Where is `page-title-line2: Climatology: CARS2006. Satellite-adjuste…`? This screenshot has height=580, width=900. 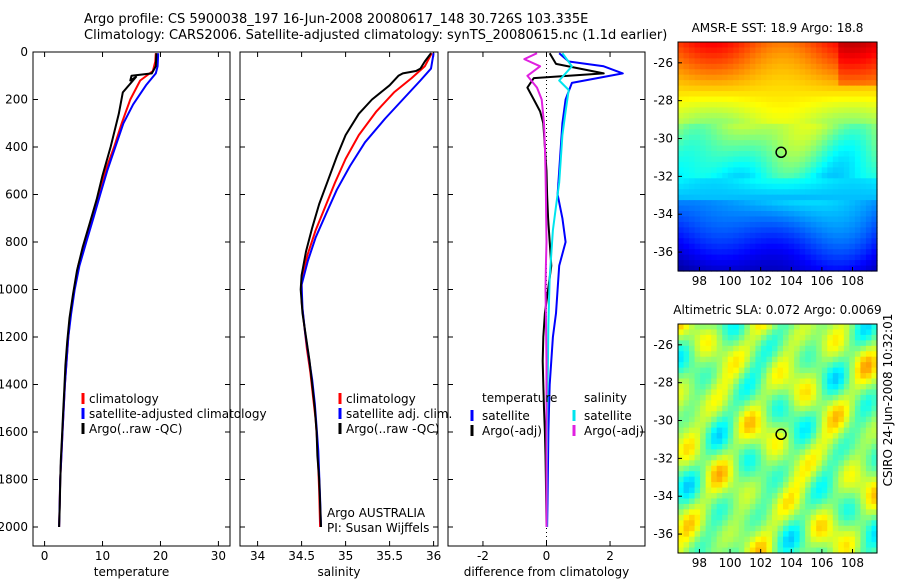
page-title-line2: Climatology: CARS2006. Satellite-adjuste… is located at coordinates (376, 35).